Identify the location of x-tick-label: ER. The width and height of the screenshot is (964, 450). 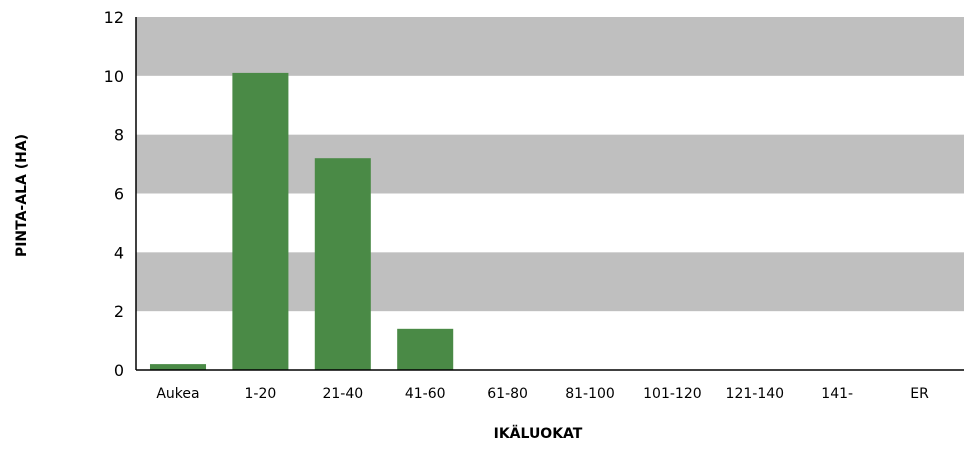
(919, 394).